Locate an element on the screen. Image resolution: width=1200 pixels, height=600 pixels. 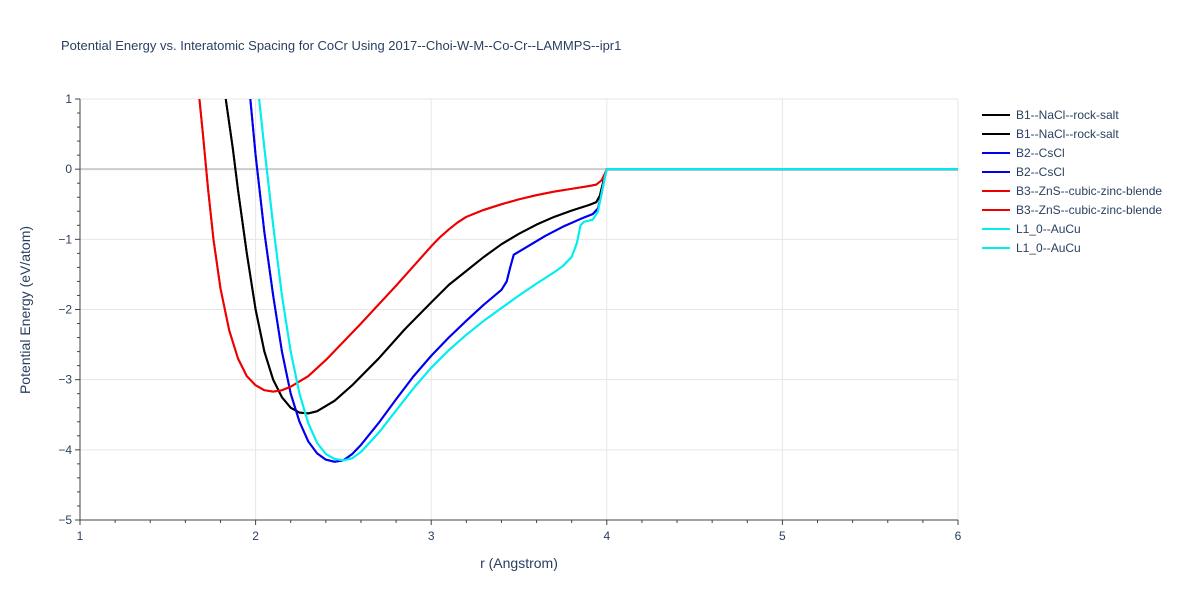
y-tick-label: −5 is located at coordinates (65, 520).